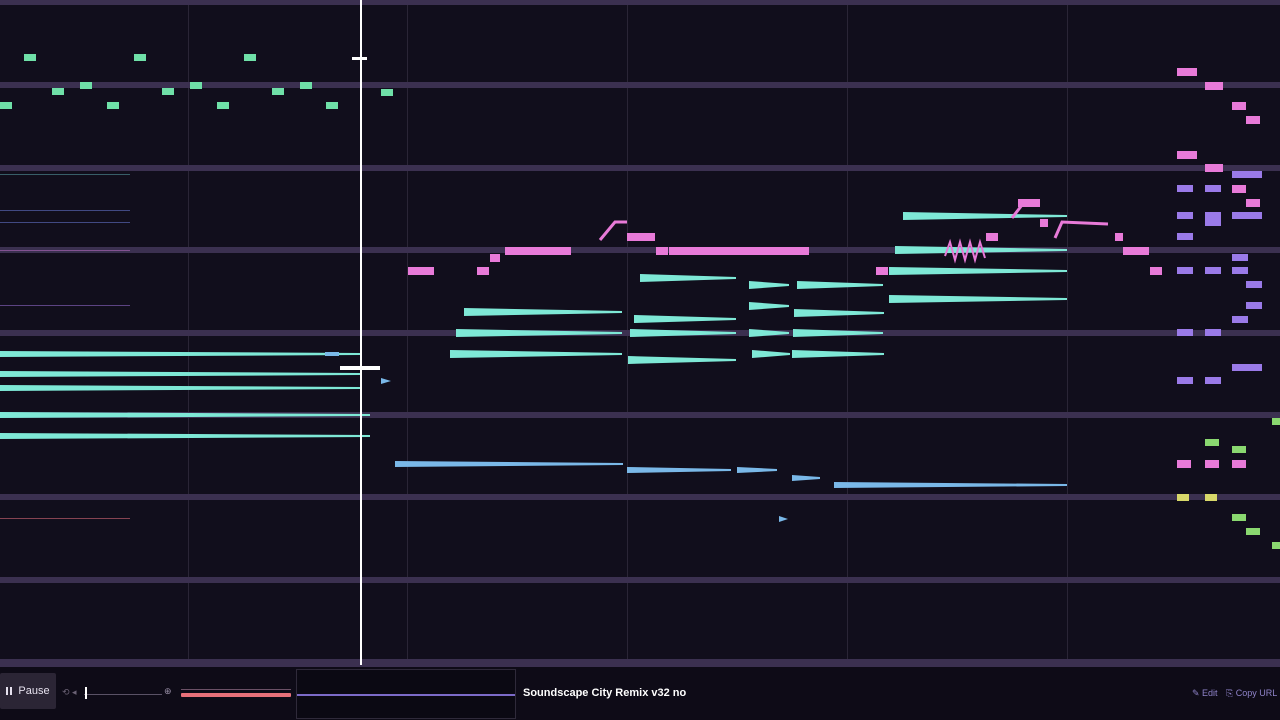 The height and width of the screenshot is (720, 1280). I want to click on seek-bar-track, so click(236, 689).